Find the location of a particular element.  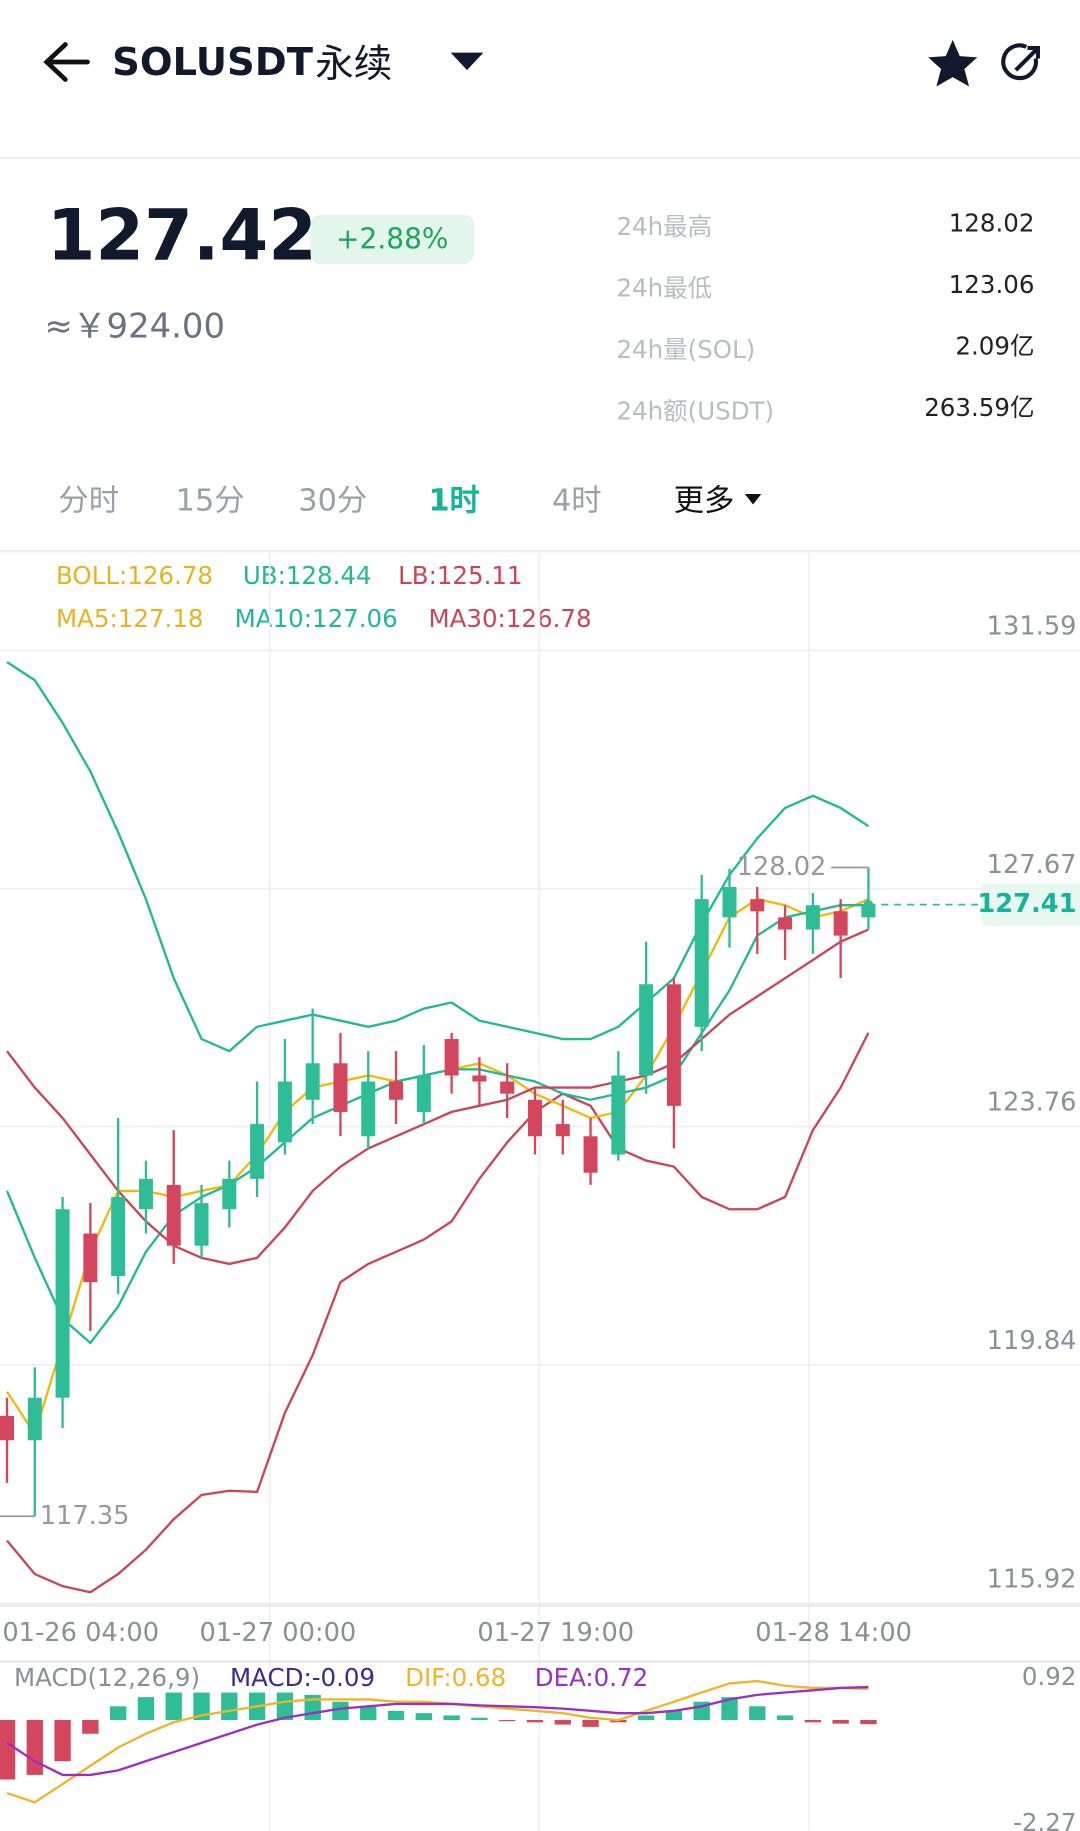

ma5-label: MA5:127.18 is located at coordinates (129, 618).